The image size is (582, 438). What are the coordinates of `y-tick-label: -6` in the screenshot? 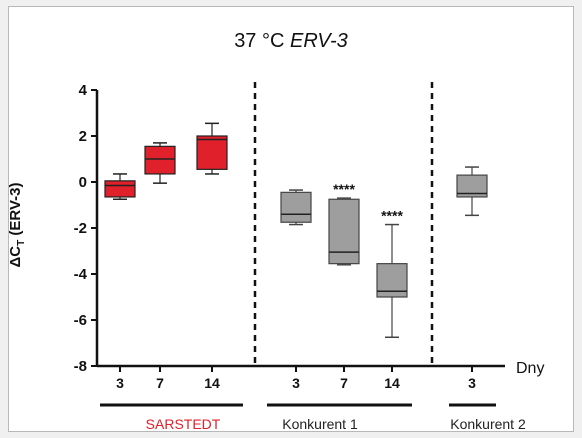 It's located at (80, 320).